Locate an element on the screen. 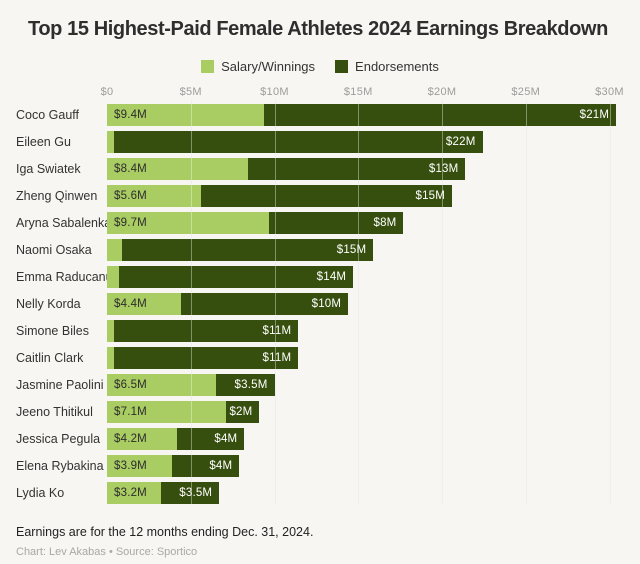 The width and height of the screenshot is (640, 564). endorsements-bar-segment: $3.5M is located at coordinates (190, 493).